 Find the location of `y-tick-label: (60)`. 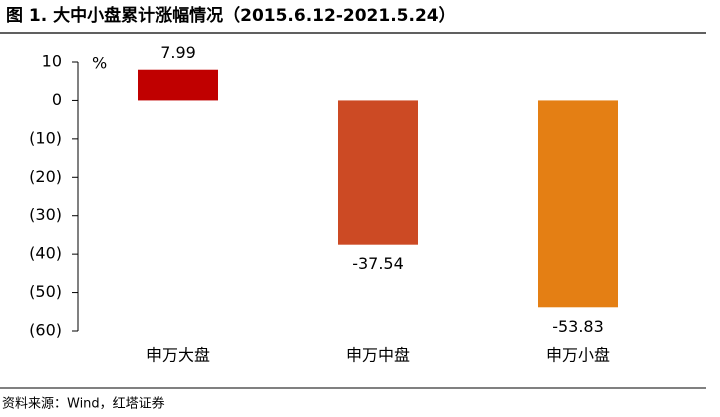

y-tick-label: (60) is located at coordinates (45, 330).